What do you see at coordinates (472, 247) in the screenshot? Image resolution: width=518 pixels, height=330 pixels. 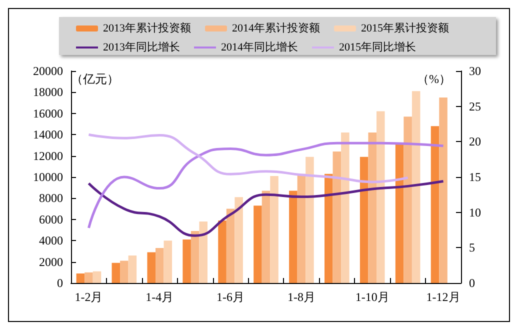 I see `y2-tick-label: 5` at bounding box center [472, 247].